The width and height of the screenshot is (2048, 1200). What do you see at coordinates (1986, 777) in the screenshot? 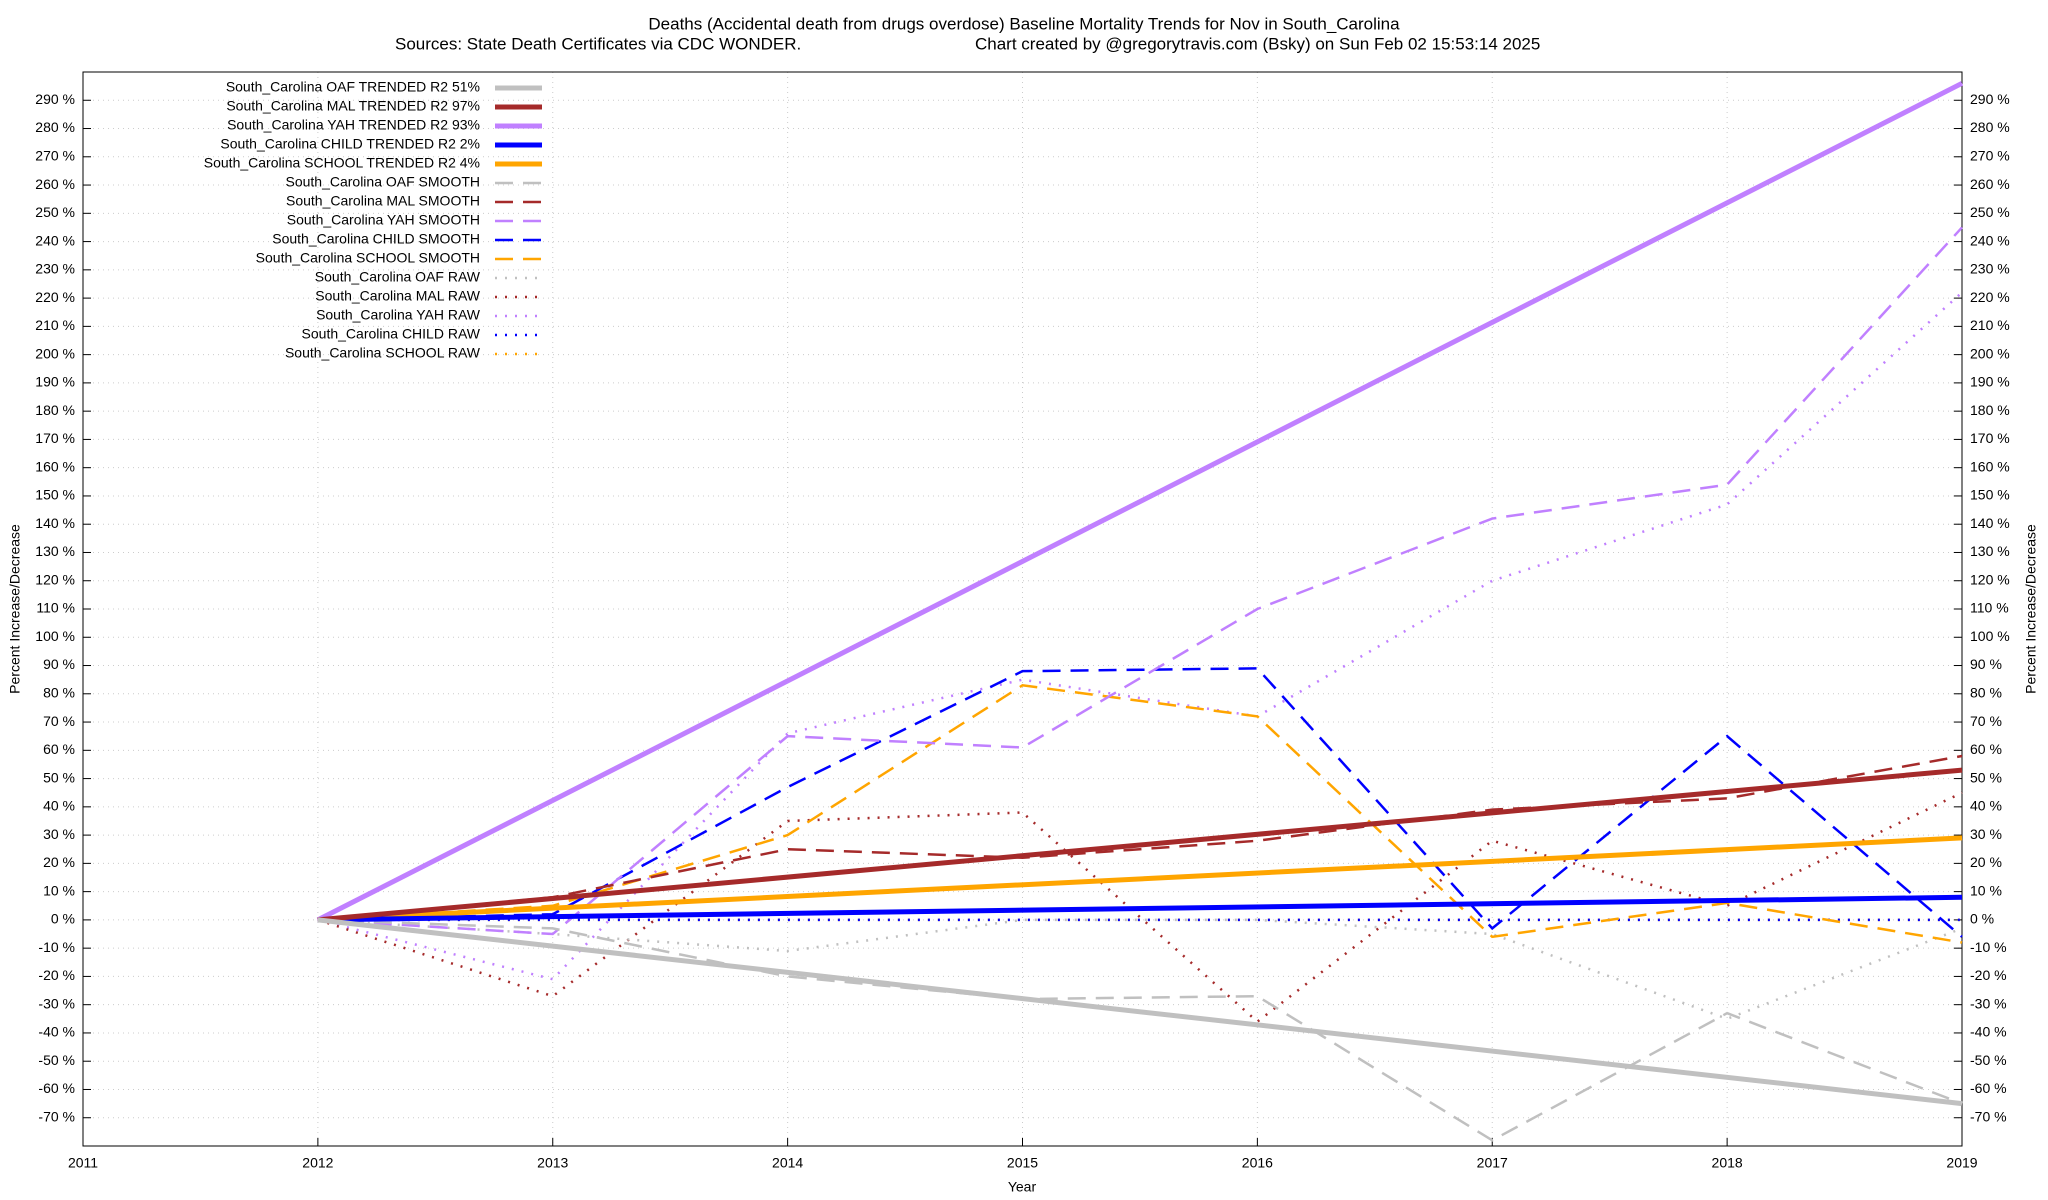
I see `y2-tick-label: 50 %` at bounding box center [1986, 777].